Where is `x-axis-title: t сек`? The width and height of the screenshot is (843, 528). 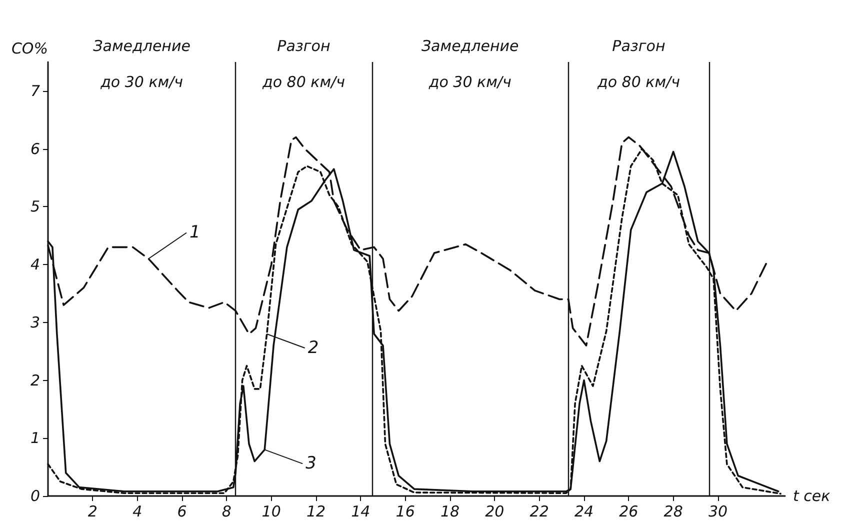 x-axis-title: t сек is located at coordinates (811, 496).